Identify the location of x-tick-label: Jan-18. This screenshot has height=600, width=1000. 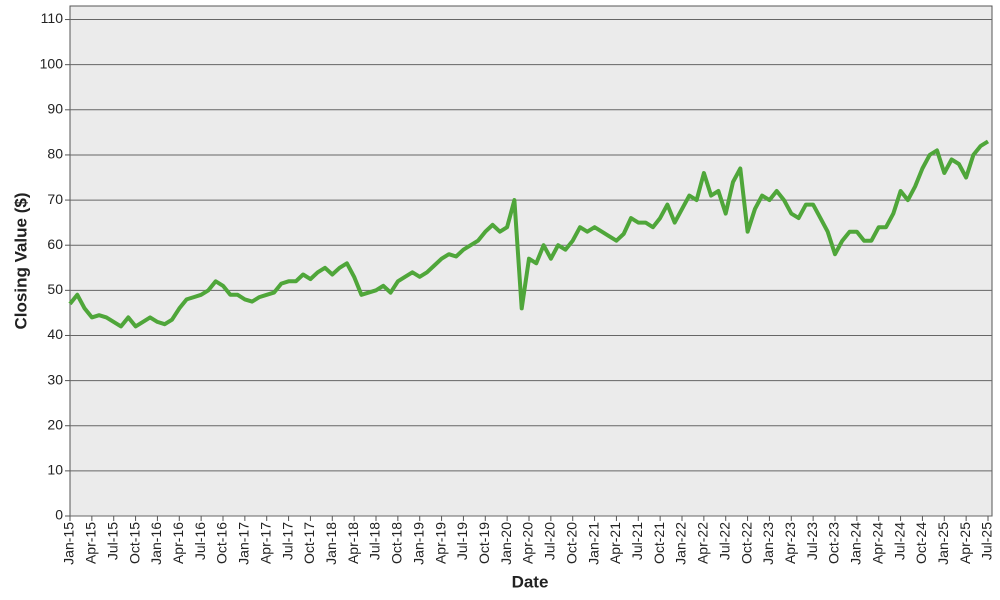
(331, 543).